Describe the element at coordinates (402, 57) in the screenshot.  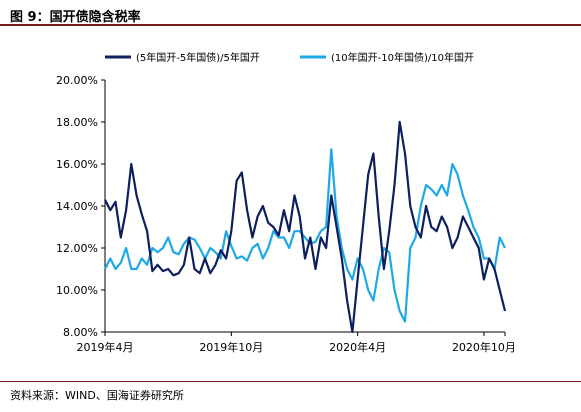
I see `legend-label-2: (10年国开-10年国债)/10年国开` at that location.